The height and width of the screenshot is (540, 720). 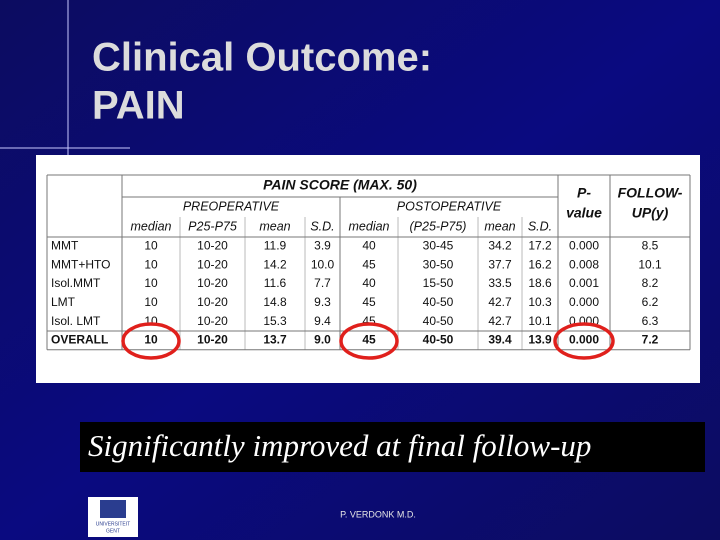 What do you see at coordinates (113, 509) in the screenshot?
I see `logo-emblem` at bounding box center [113, 509].